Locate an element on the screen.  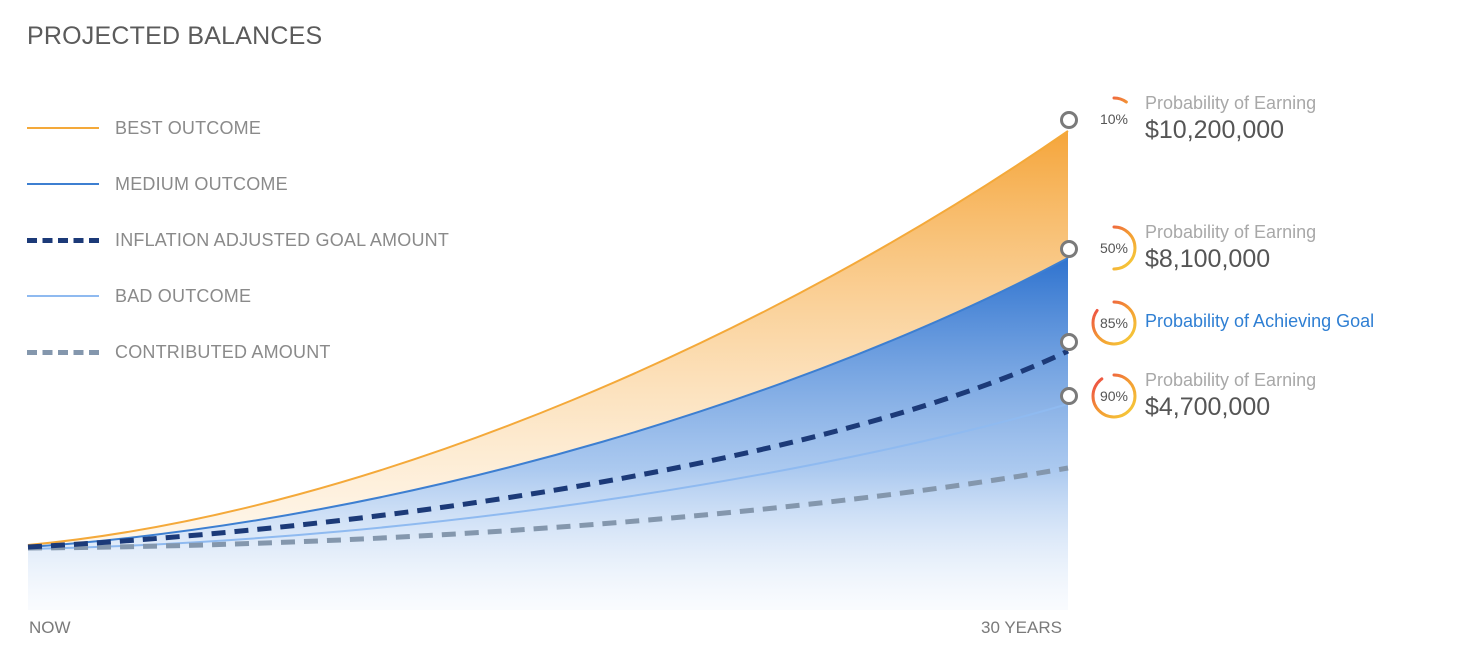
legend-label: INFLATION ADJUSTED GOAL AMOUNT is located at coordinates (282, 239).